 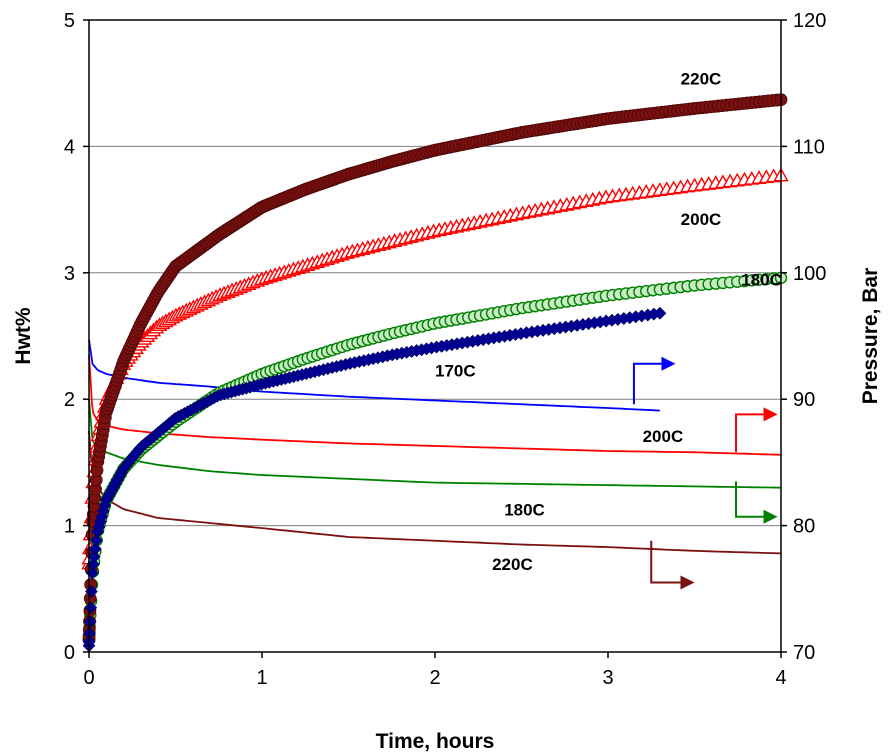 What do you see at coordinates (434, 678) in the screenshot?
I see `x-tick-label: 2` at bounding box center [434, 678].